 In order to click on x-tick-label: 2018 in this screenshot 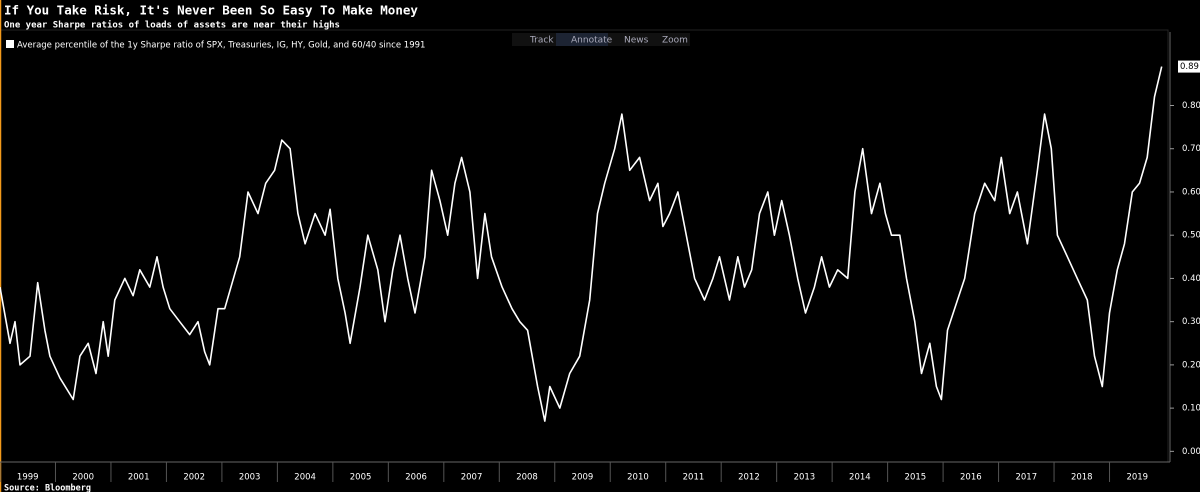, I will do `click(1082, 478)`.